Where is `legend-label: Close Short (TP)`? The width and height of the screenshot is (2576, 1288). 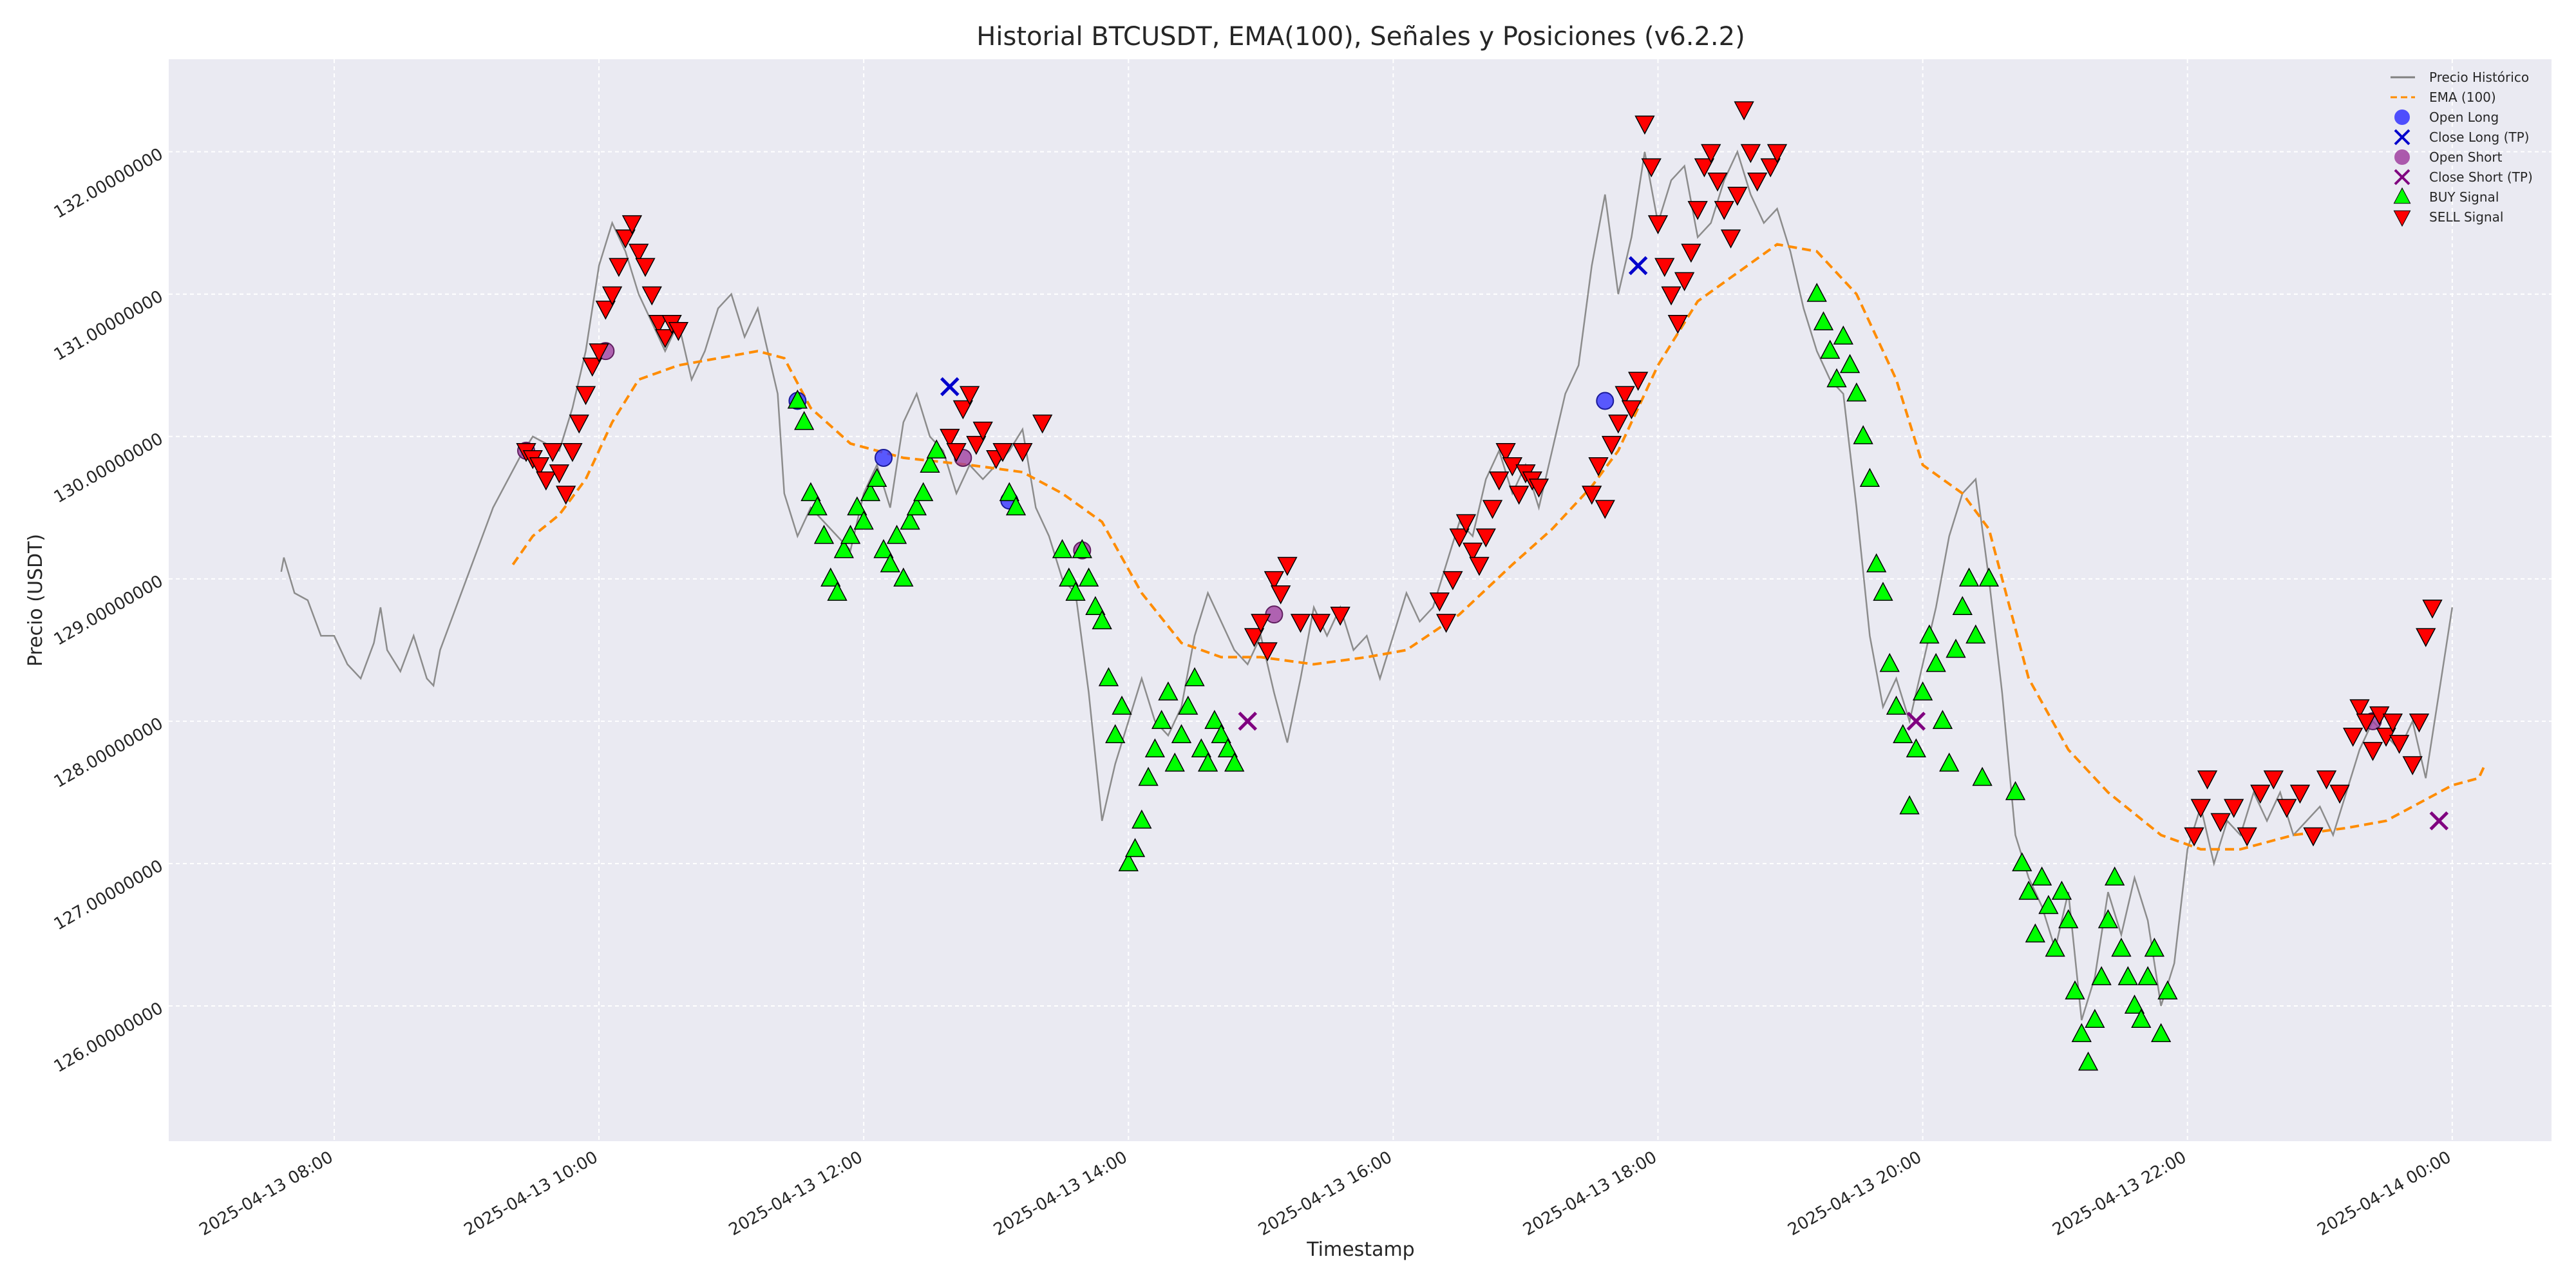 legend-label: Close Short (TP) is located at coordinates (2481, 177).